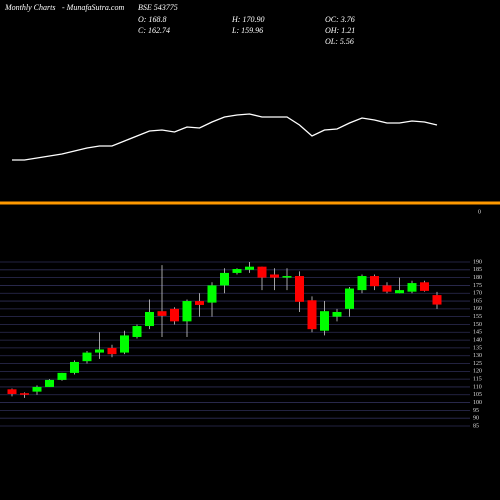  I want to click on y-tick-label: 135, so click(477, 348).